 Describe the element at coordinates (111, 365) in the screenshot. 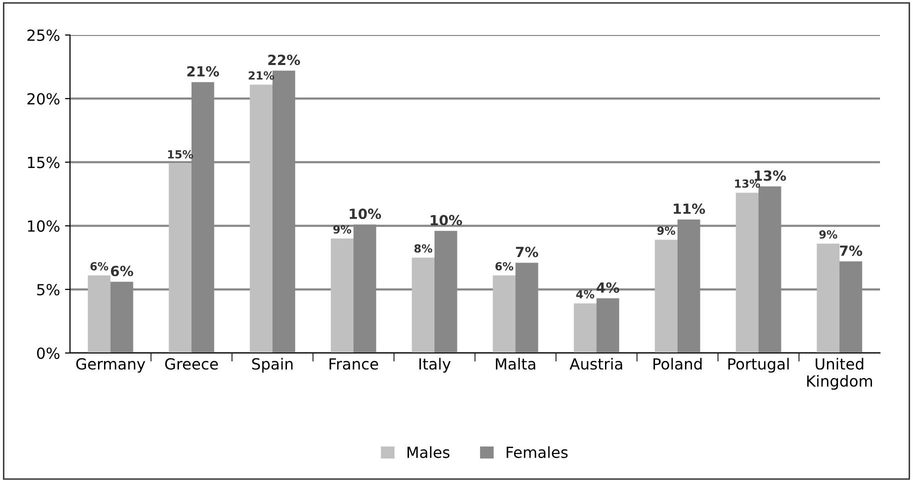

I see `x-tick-label: Germany` at that location.